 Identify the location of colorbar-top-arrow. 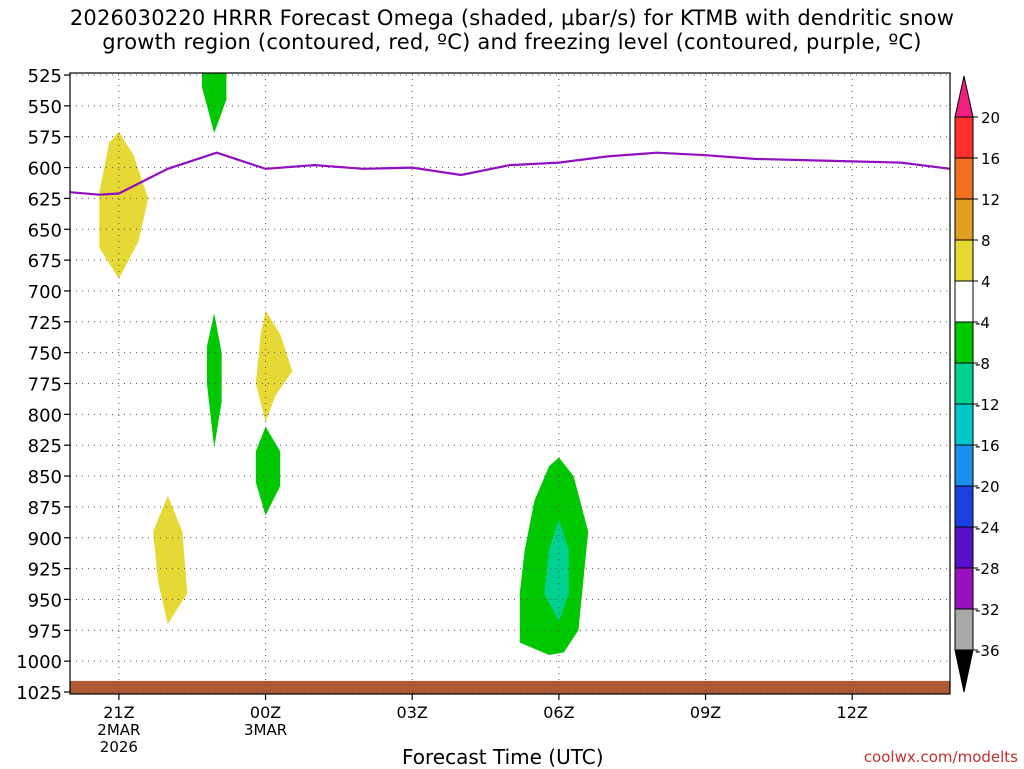
(964, 96).